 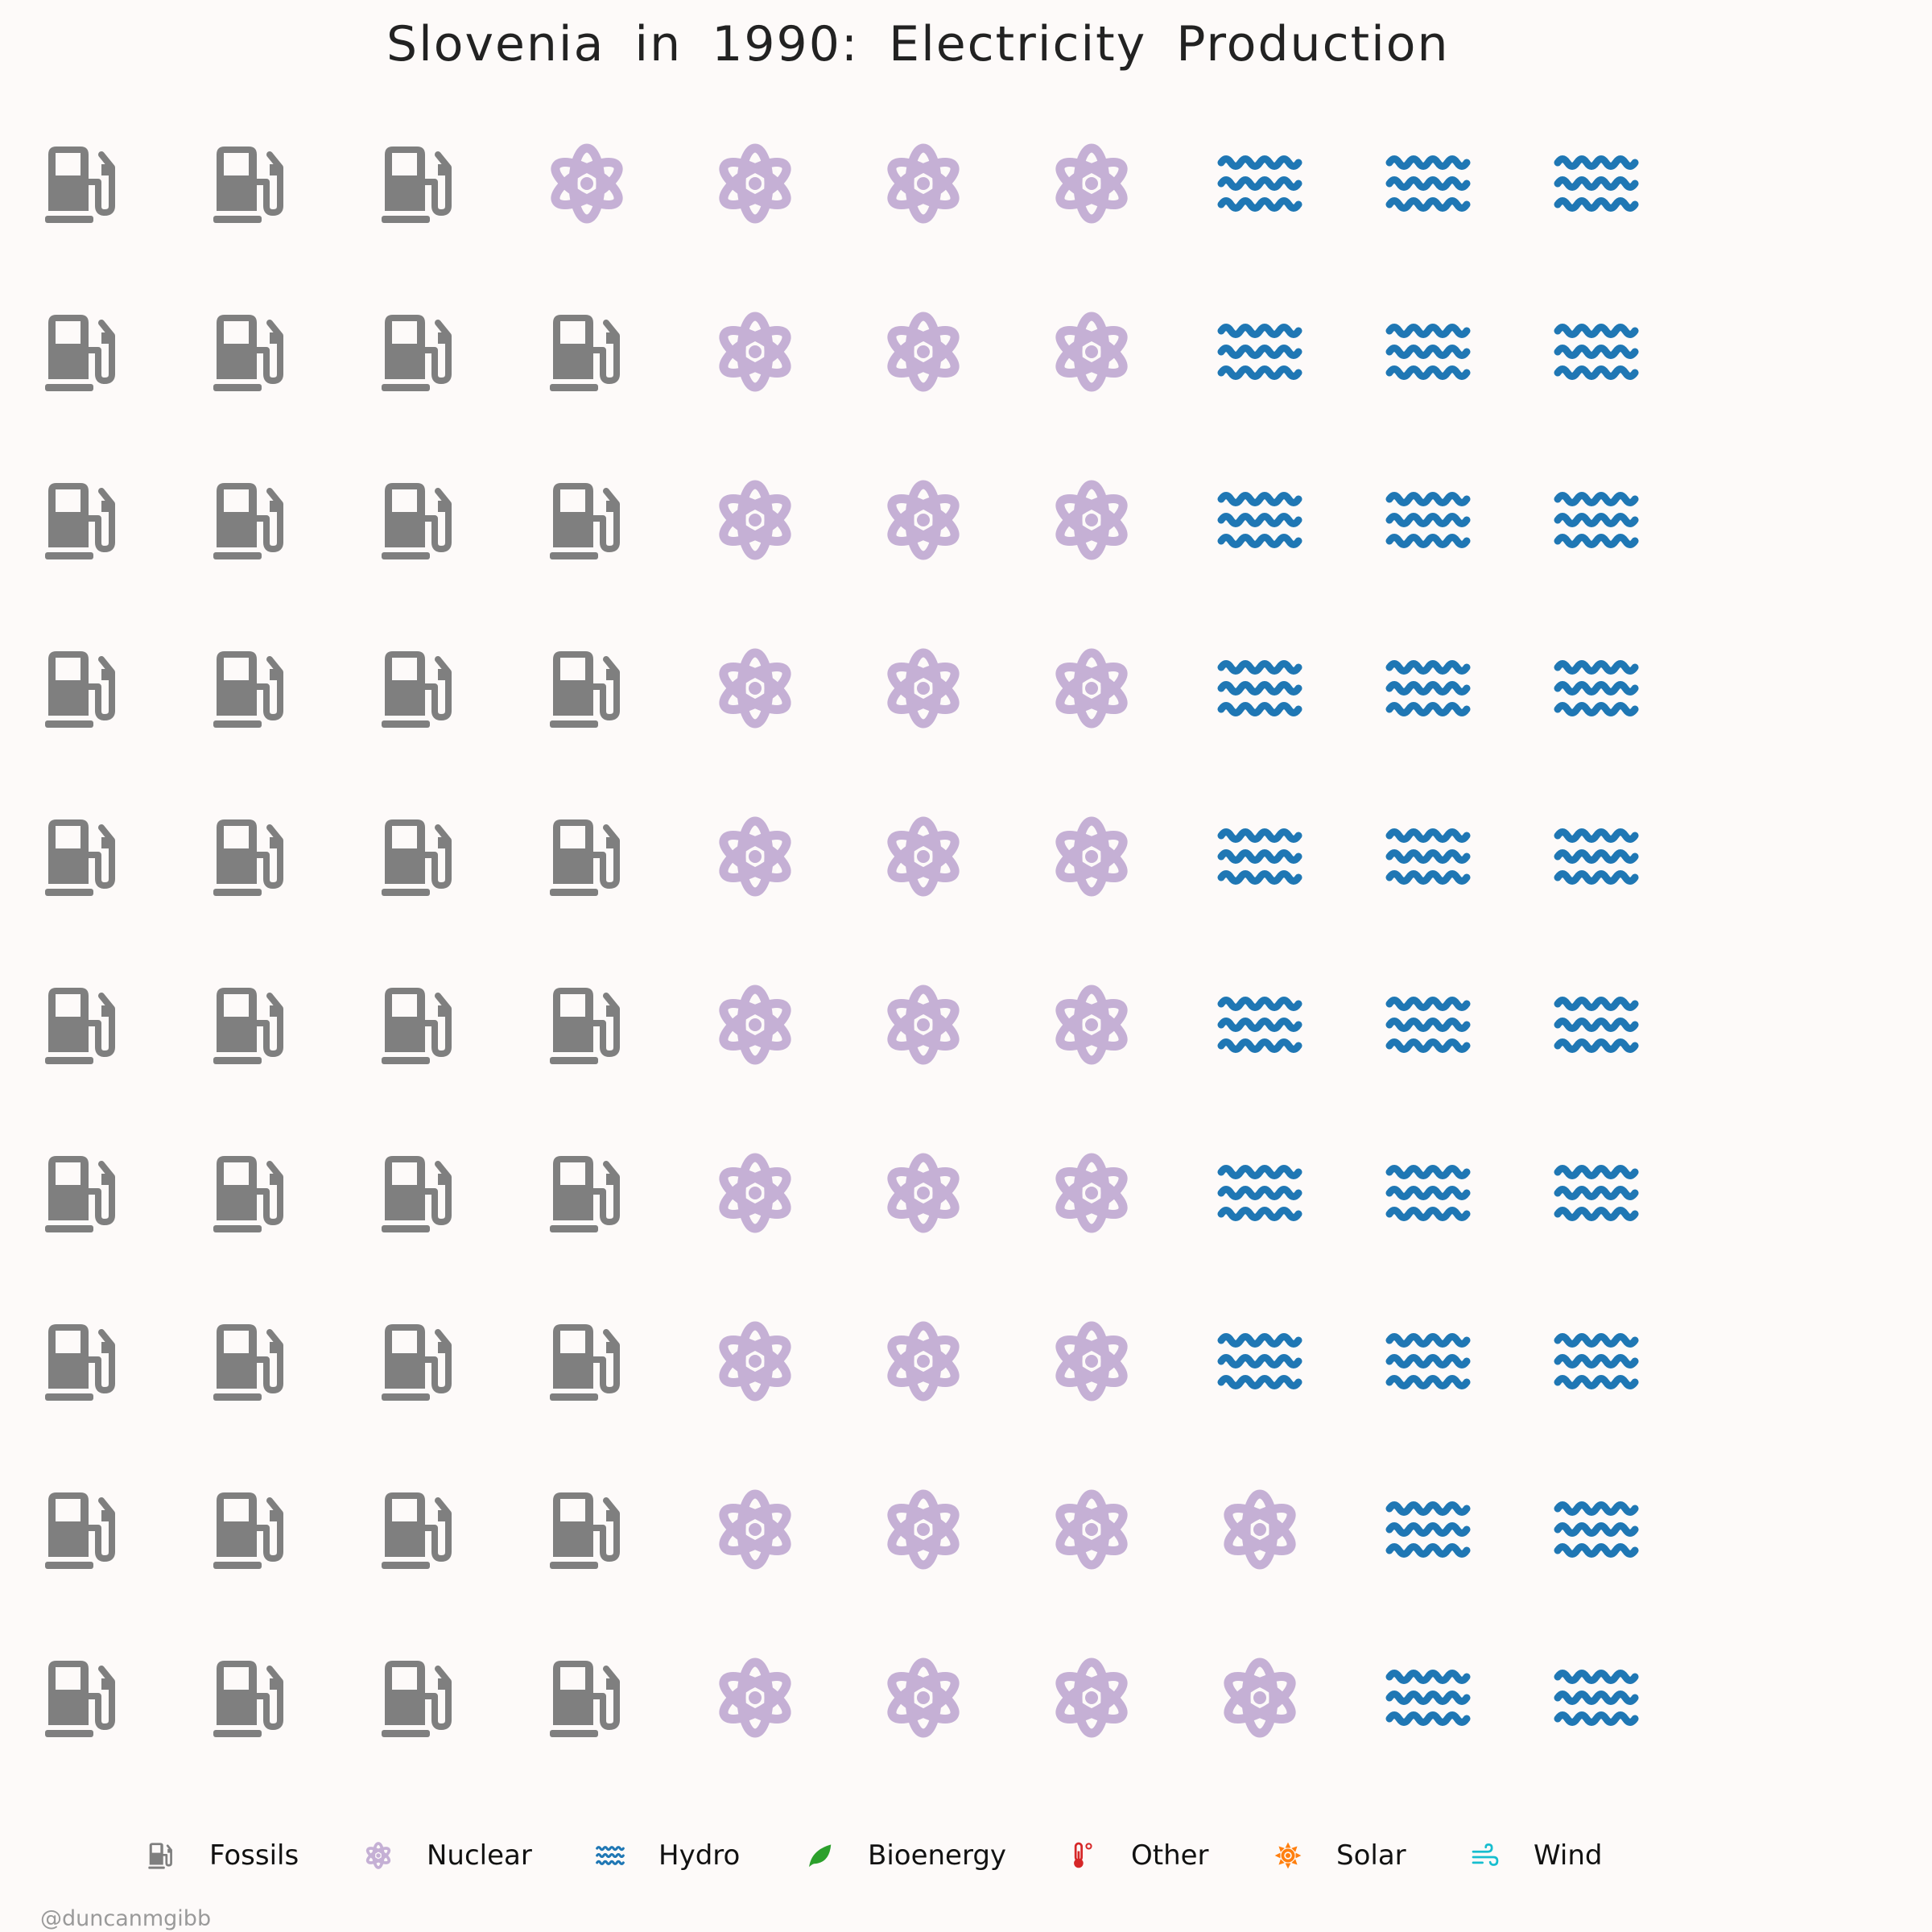 What do you see at coordinates (1340, 1855) in the screenshot?
I see `legend-item: Solar` at bounding box center [1340, 1855].